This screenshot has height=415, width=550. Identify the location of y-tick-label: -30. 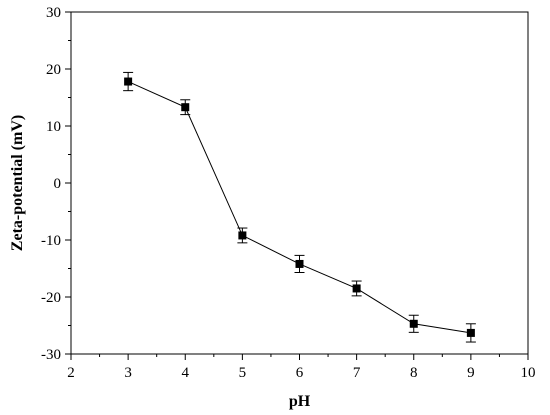
(51, 355).